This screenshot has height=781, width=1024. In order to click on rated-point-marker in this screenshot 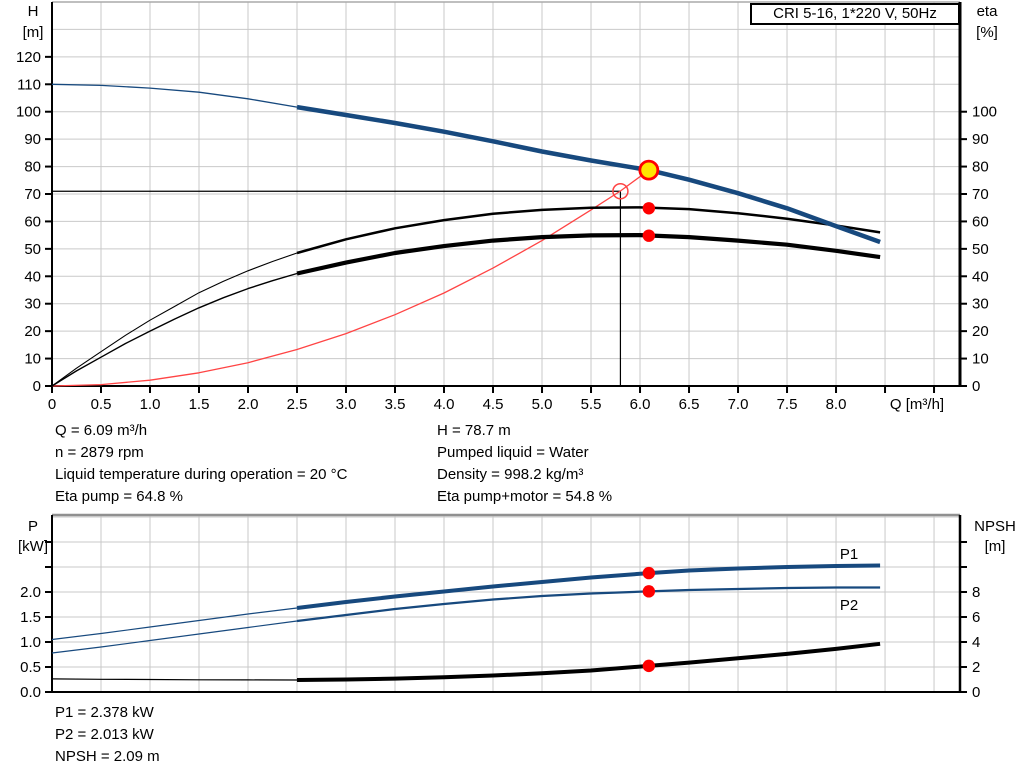, I will do `click(620, 191)`.